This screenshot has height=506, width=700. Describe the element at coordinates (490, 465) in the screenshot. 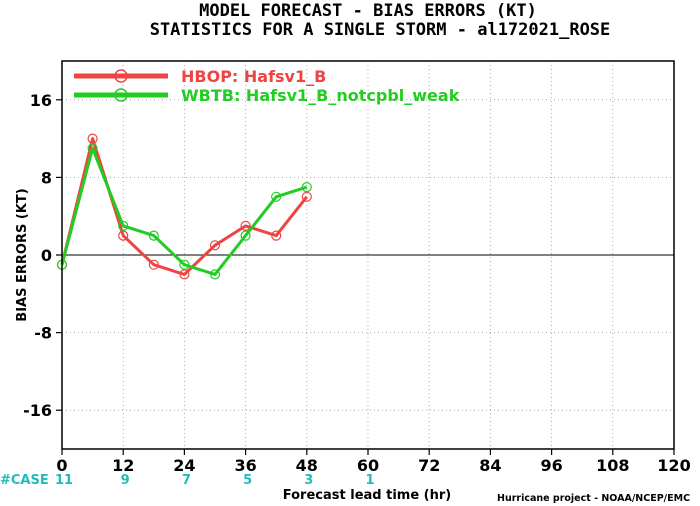

I see `x-tick-label: 84` at that location.